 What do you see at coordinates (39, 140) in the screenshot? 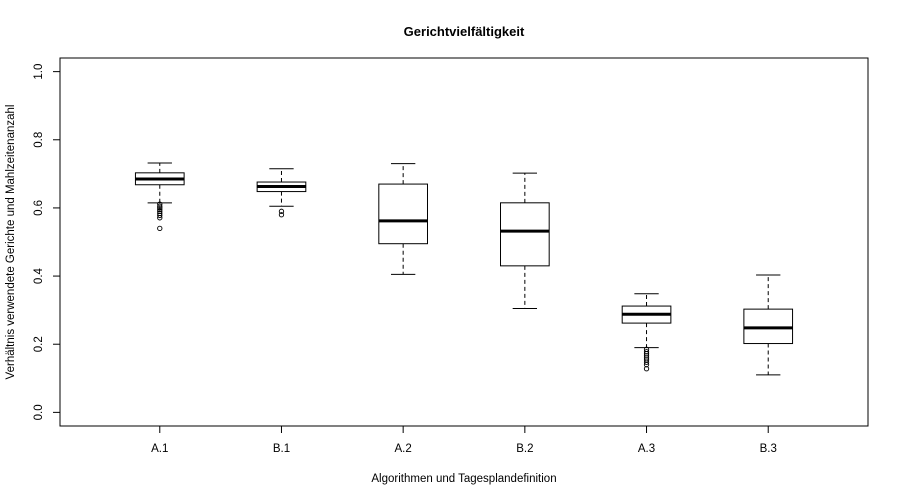
I see `y-tick-label: 0.8` at bounding box center [39, 140].